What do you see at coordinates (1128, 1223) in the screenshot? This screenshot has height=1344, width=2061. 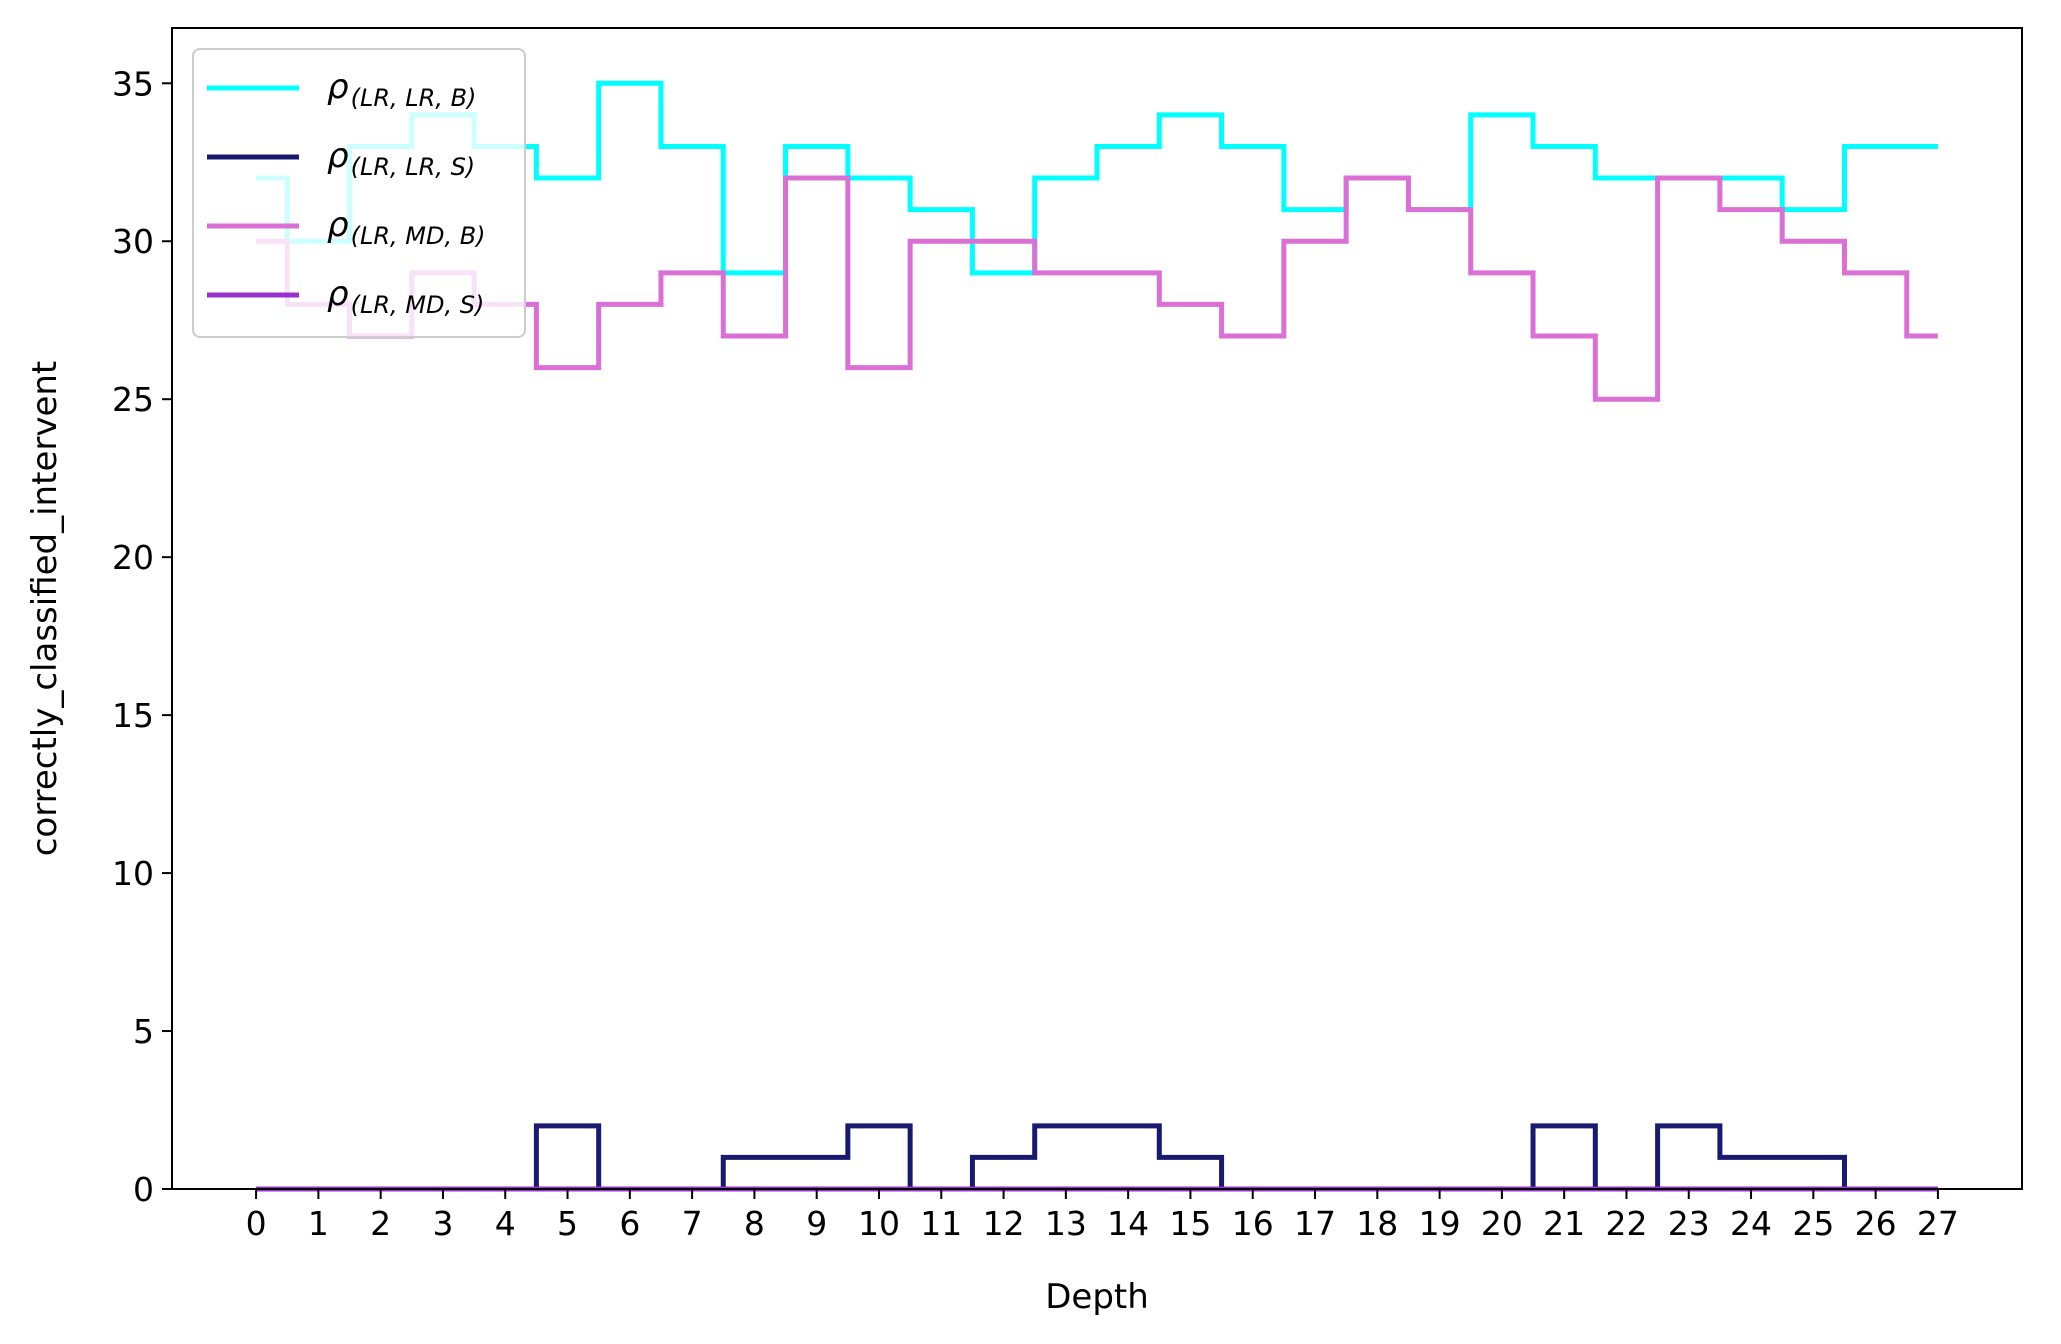 I see `x-tick-label: 14` at bounding box center [1128, 1223].